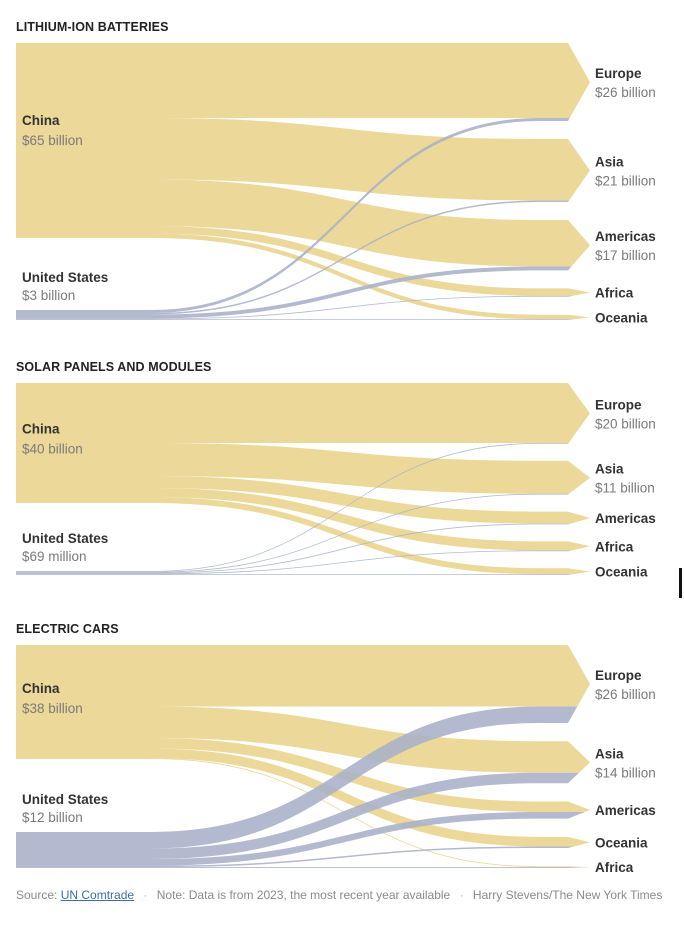  Describe the element at coordinates (48, 295) in the screenshot. I see `source-value-united-states: $3 billion` at that location.